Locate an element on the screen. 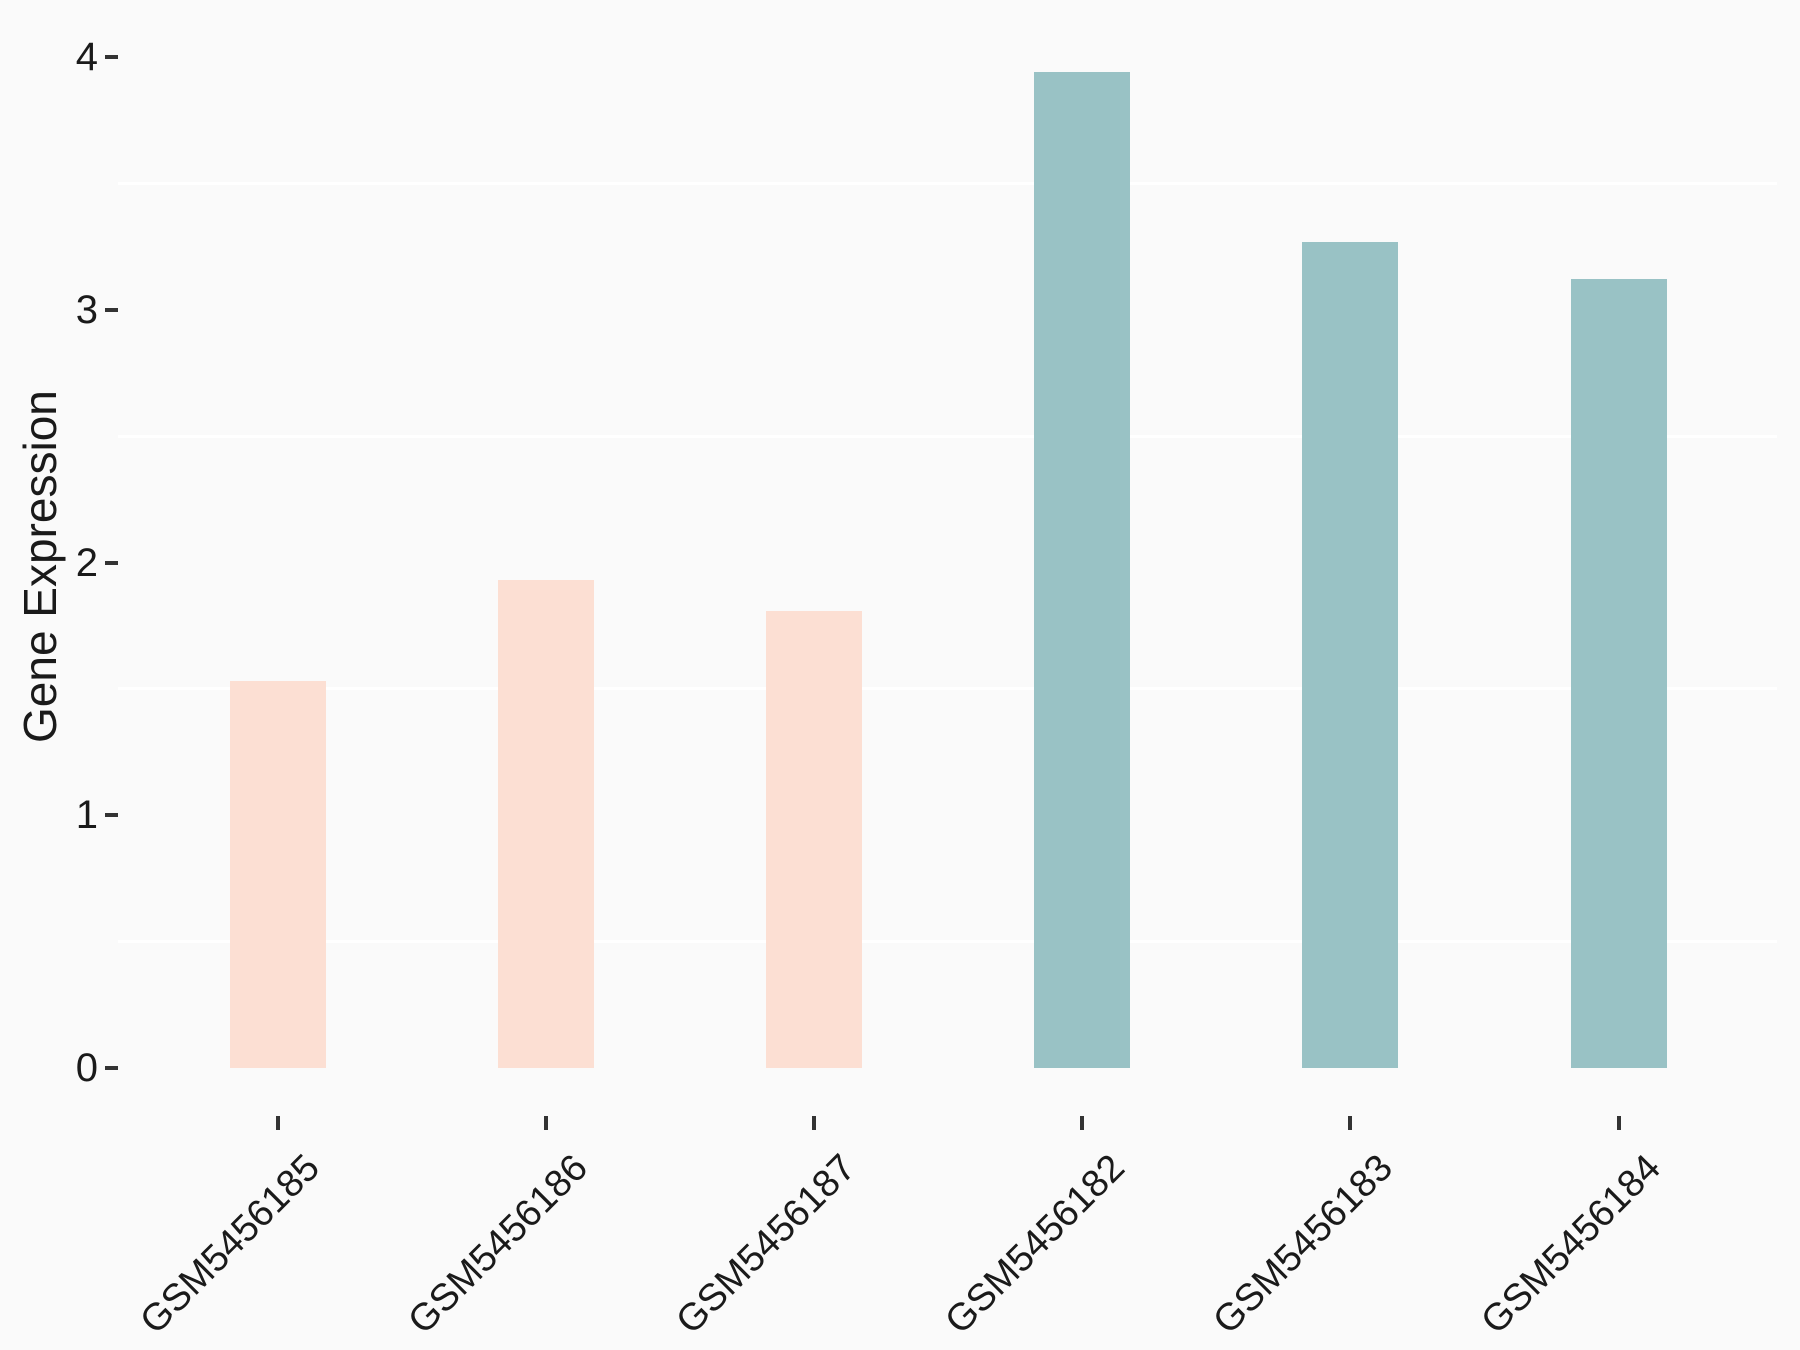 The width and height of the screenshot is (1800, 1350). bar-GSM5456185 is located at coordinates (277, 874).